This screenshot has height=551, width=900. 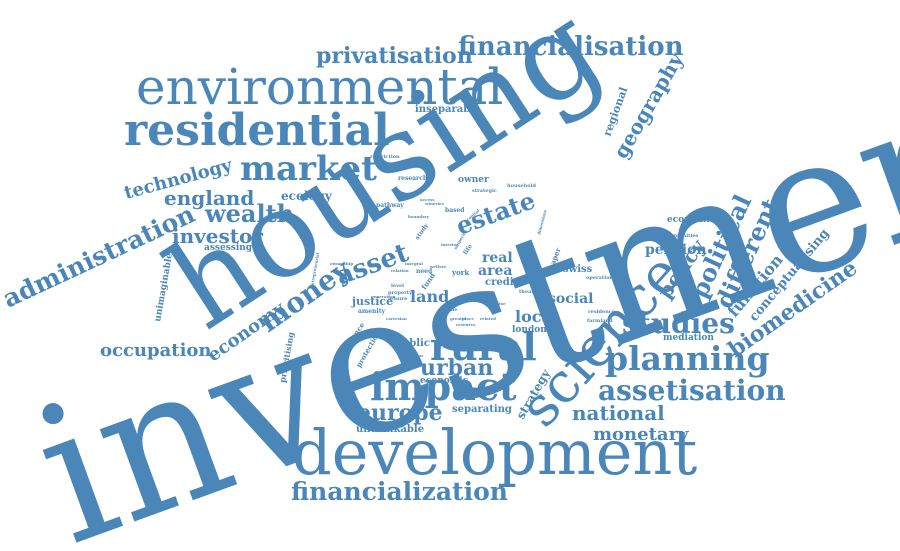 What do you see at coordinates (394, 56) in the screenshot?
I see `word-privatisation: privatisation` at bounding box center [394, 56].